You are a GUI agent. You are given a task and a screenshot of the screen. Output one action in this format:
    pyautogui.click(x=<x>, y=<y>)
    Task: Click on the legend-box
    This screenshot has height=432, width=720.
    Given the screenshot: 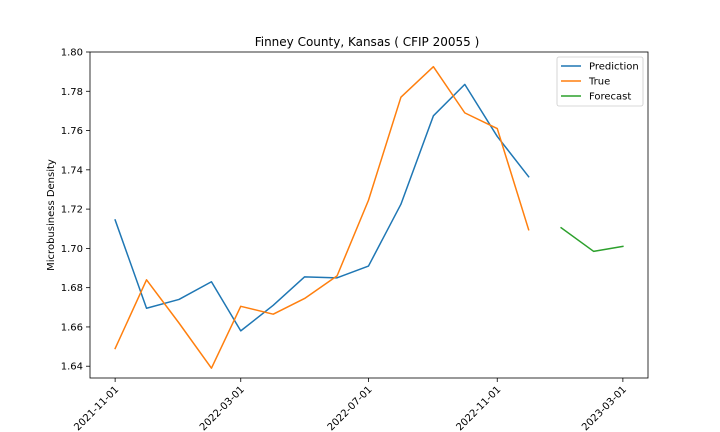 What is the action you would take?
    pyautogui.click(x=600, y=81)
    